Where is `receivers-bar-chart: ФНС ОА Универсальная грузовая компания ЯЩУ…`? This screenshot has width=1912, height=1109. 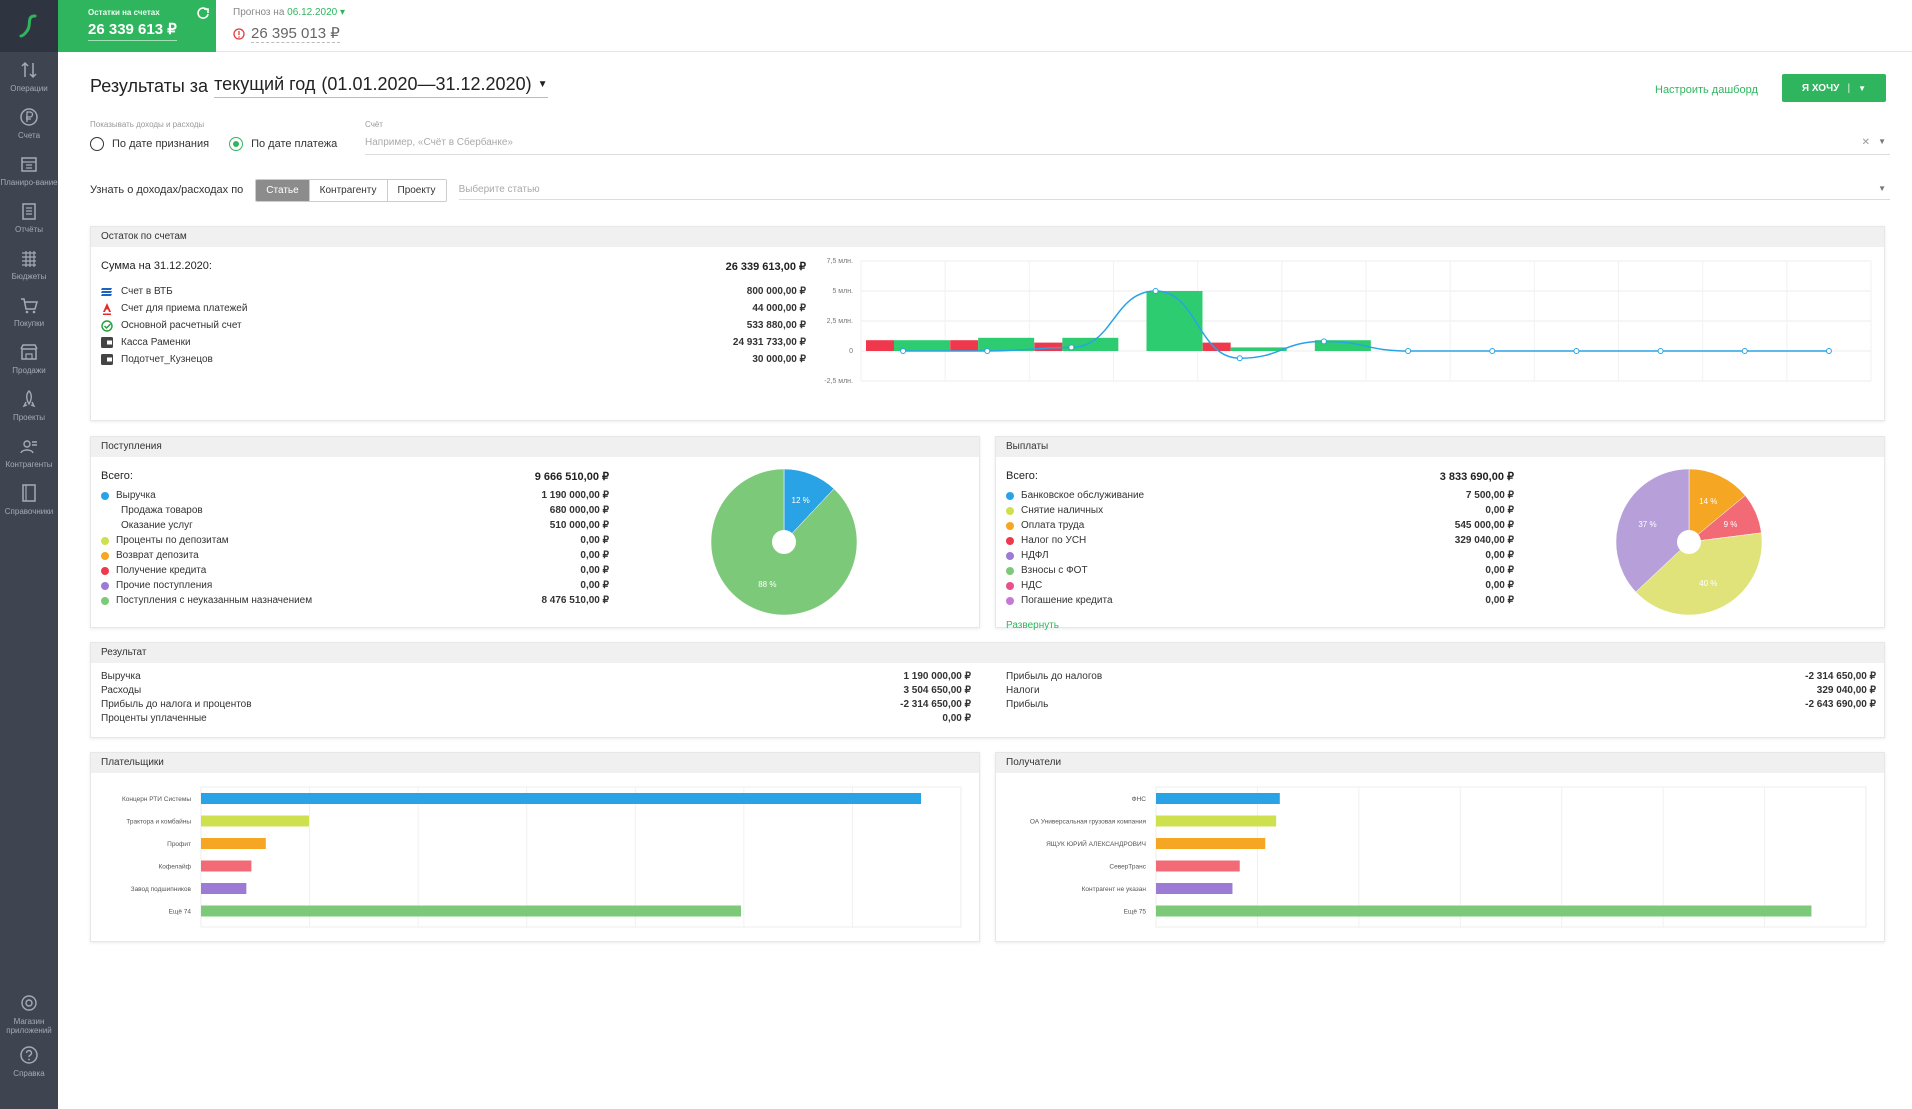
receivers-bar-chart: ФНС ОА Универсальная грузовая компания ЯЩУ… is located at coordinates (1448, 857).